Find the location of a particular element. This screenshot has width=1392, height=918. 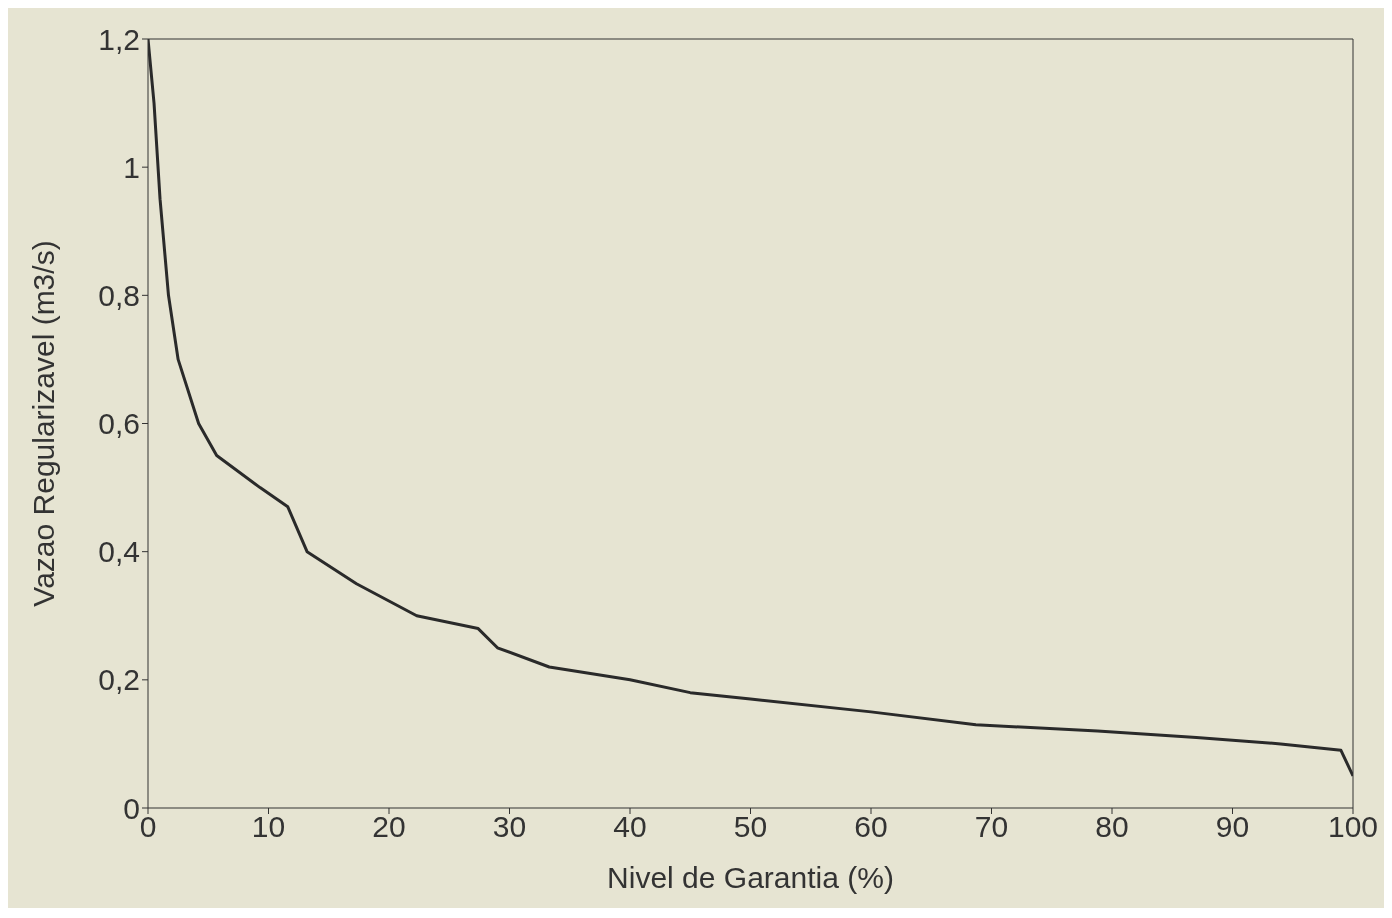

x-tick-label: 100 is located at coordinates (1353, 827).